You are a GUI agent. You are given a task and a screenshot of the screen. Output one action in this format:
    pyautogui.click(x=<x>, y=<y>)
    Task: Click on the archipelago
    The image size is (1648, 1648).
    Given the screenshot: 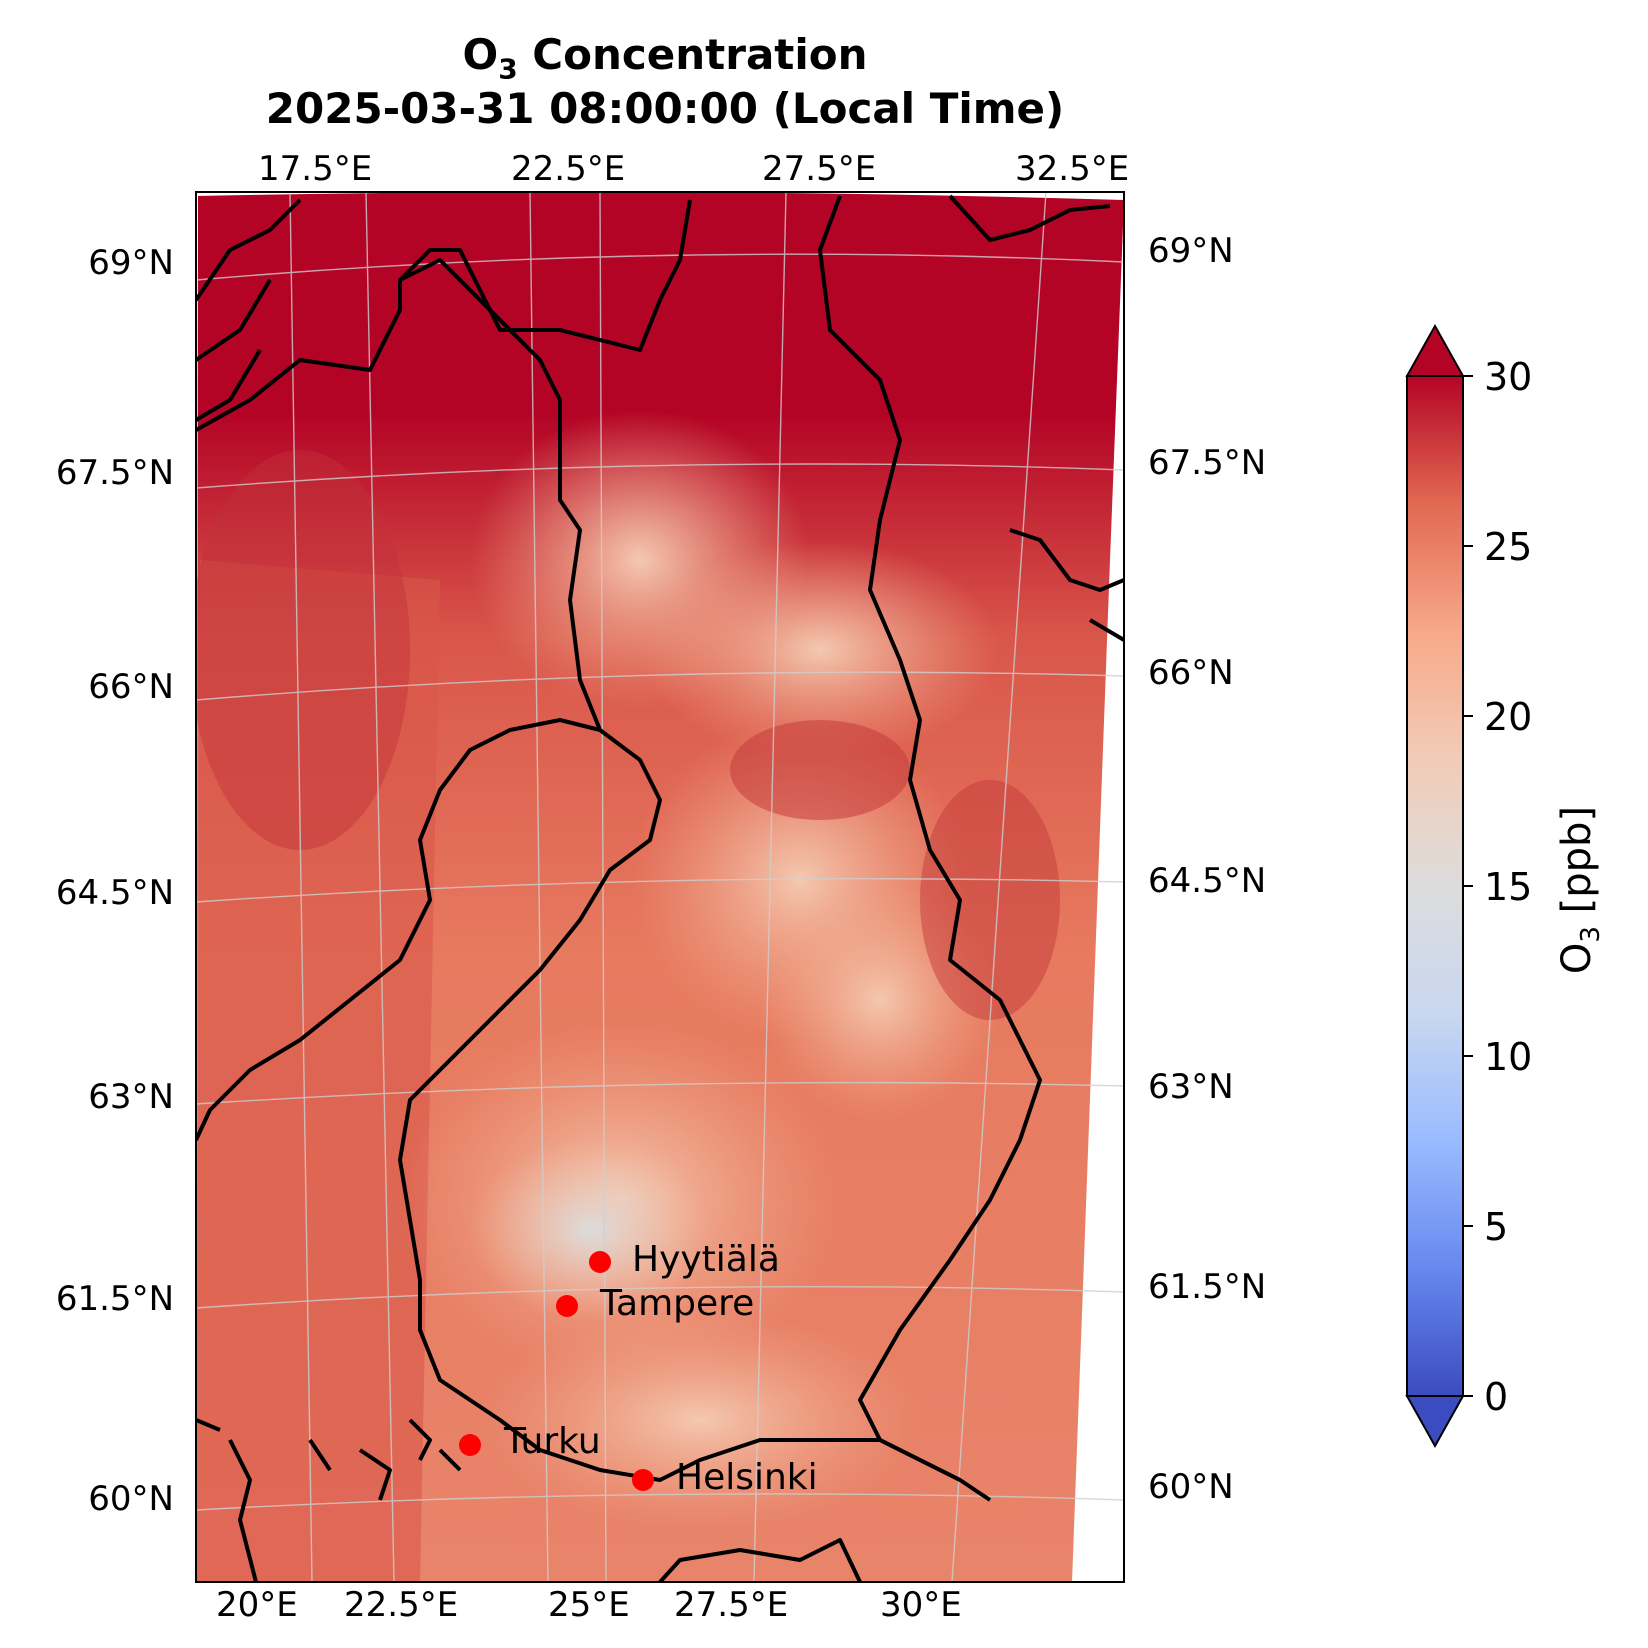 What is the action you would take?
    pyautogui.click(x=329, y=1500)
    